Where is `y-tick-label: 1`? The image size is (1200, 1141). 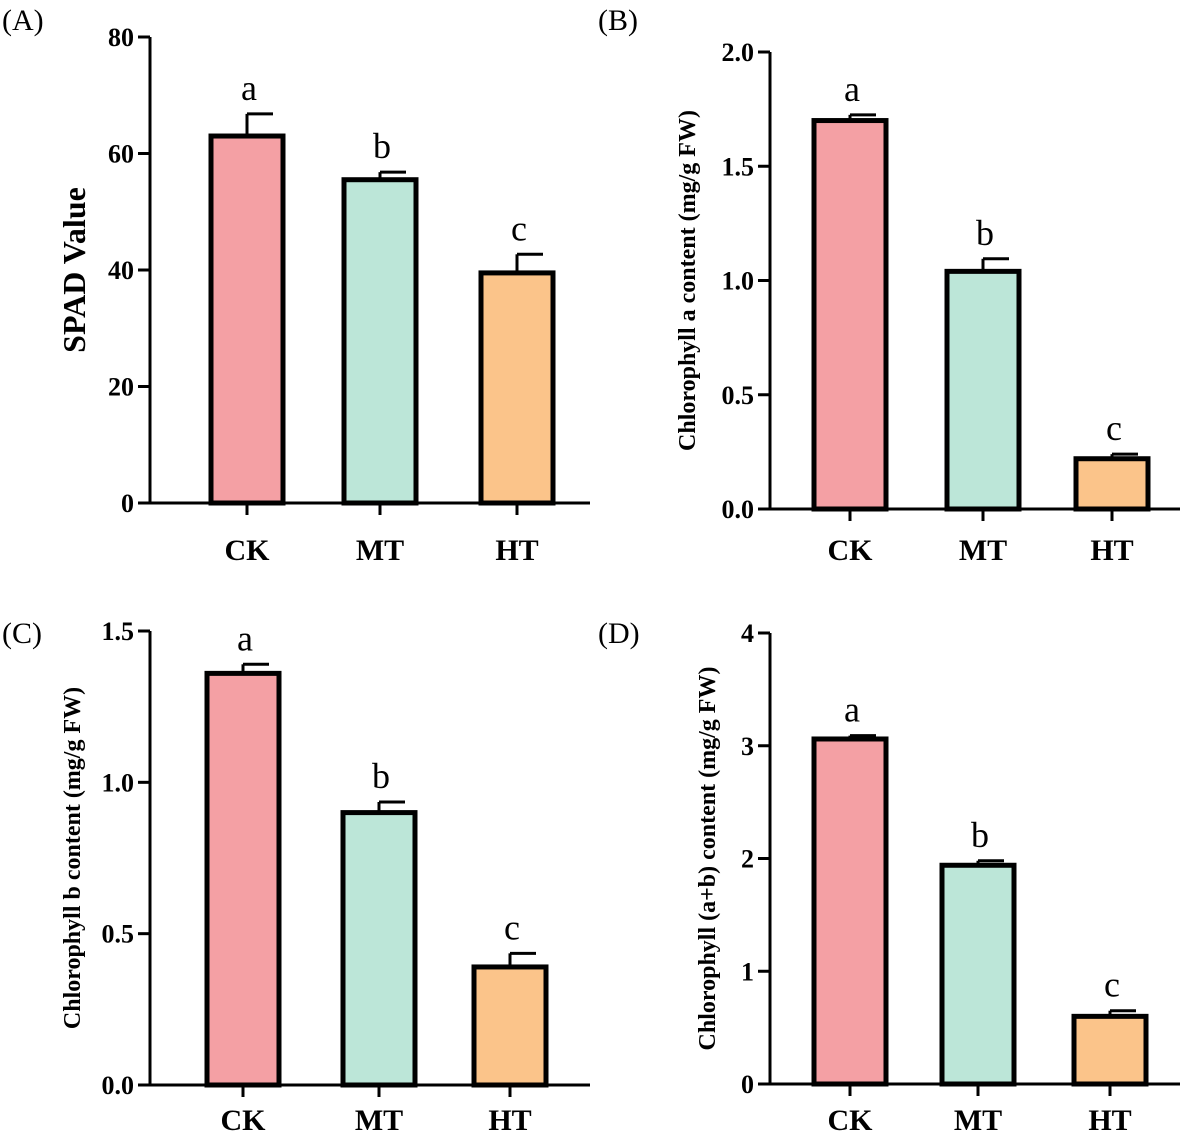 y-tick-label: 1 is located at coordinates (747, 971).